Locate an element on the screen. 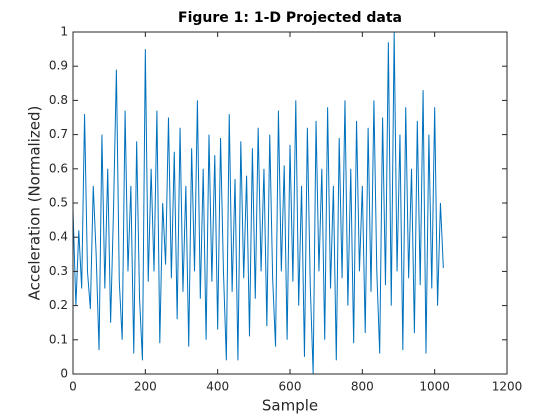 The height and width of the screenshot is (420, 560). x-tick-label: 600 is located at coordinates (290, 387).